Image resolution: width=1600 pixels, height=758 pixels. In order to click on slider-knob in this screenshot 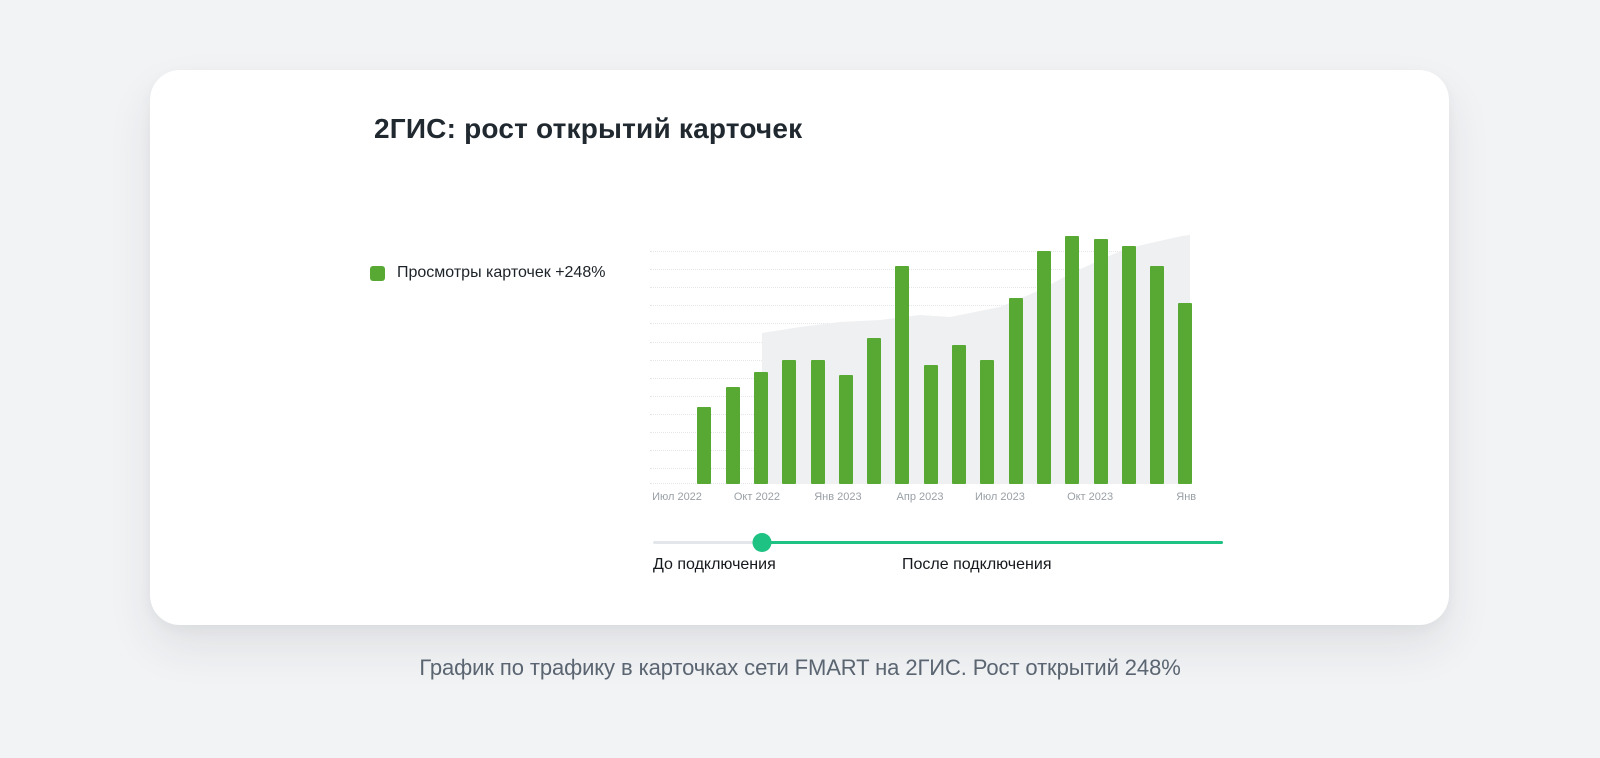, I will do `click(762, 542)`.